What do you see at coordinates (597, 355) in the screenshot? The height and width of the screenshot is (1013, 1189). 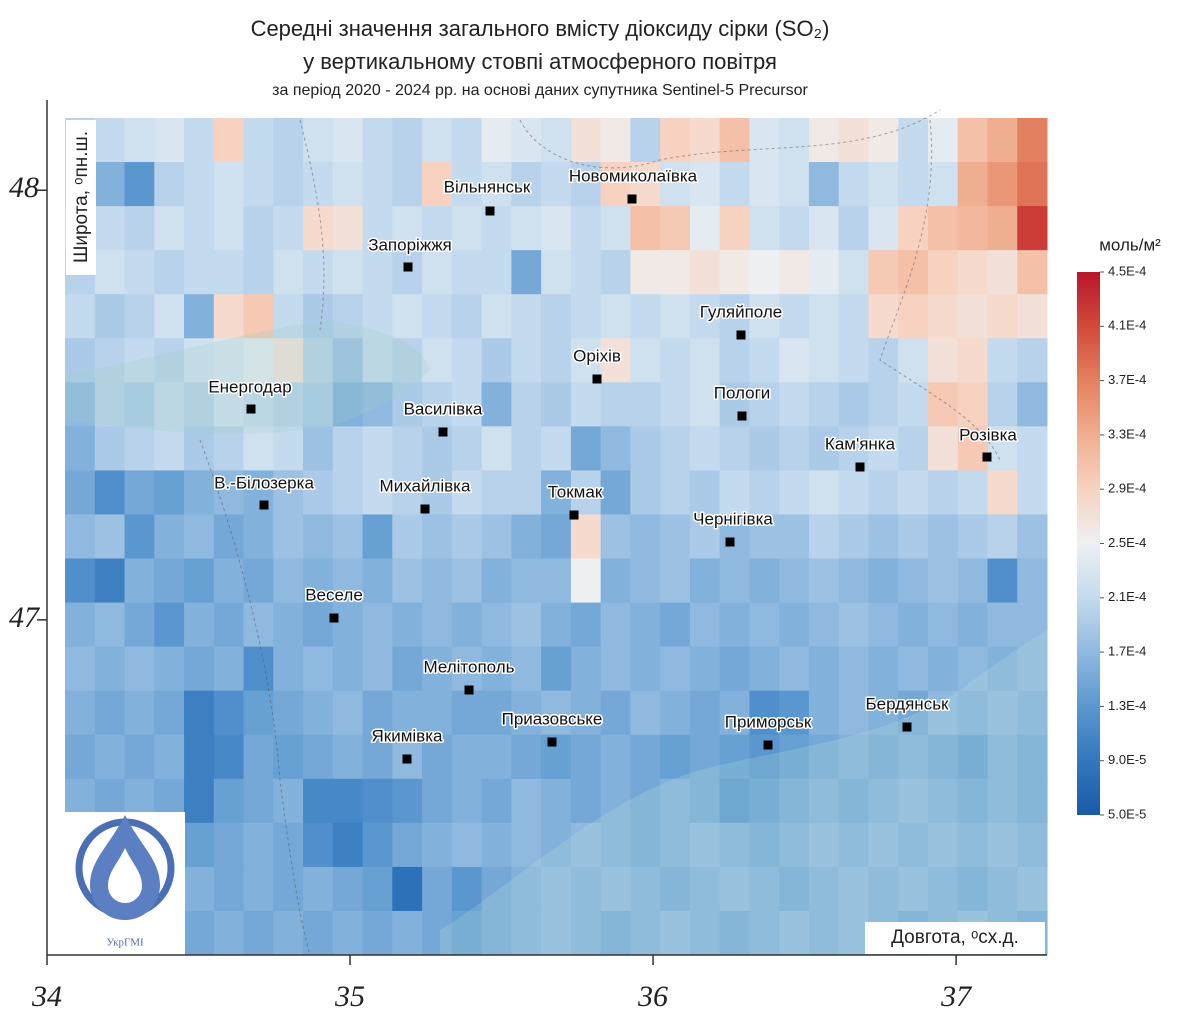 I see `city-label: Оріхів` at bounding box center [597, 355].